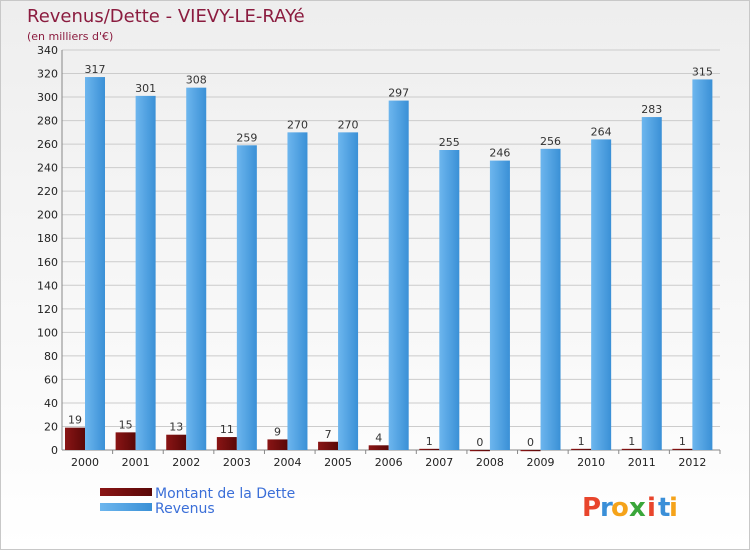 This screenshot has height=550, width=750. What do you see at coordinates (47, 121) in the screenshot?
I see `y-tick-label: 280` at bounding box center [47, 121].